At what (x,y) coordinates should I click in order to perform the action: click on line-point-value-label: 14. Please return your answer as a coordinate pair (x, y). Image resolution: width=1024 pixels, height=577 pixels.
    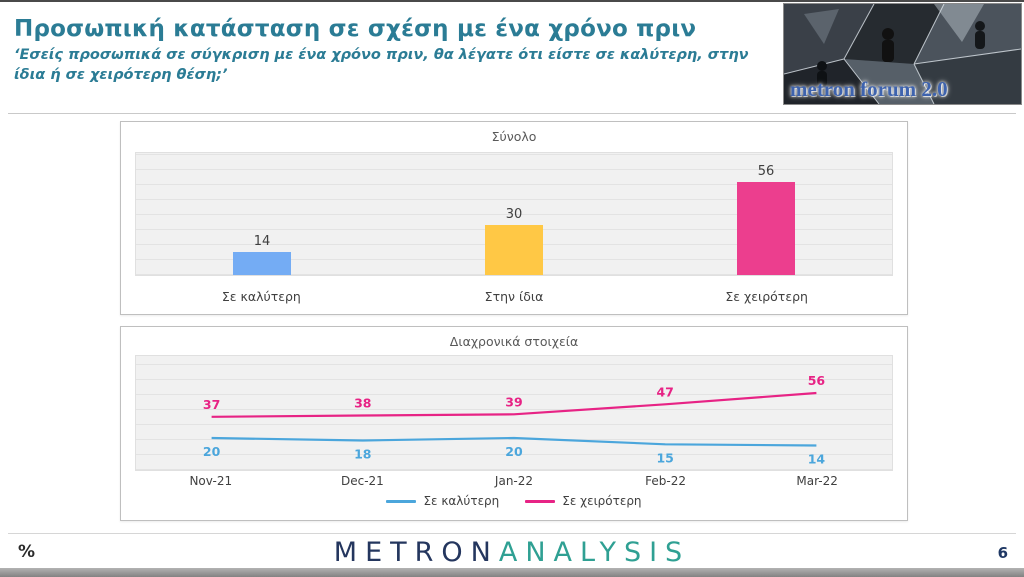
    Looking at the image, I should click on (817, 459).